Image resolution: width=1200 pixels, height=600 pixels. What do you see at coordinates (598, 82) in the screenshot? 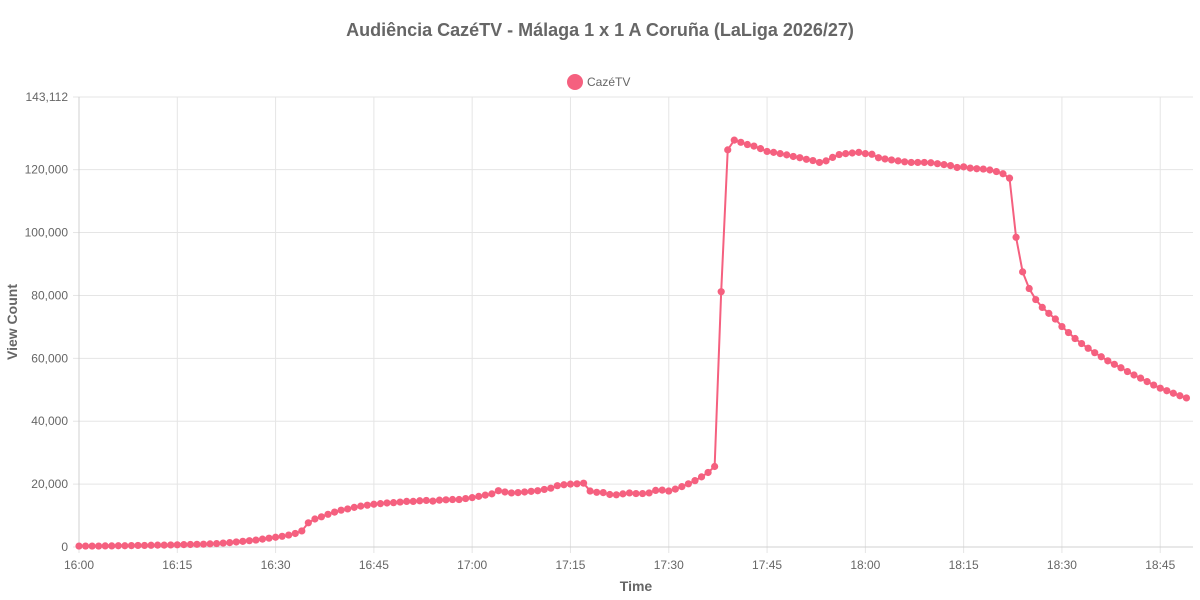
I see `legend: CazéTV` at bounding box center [598, 82].